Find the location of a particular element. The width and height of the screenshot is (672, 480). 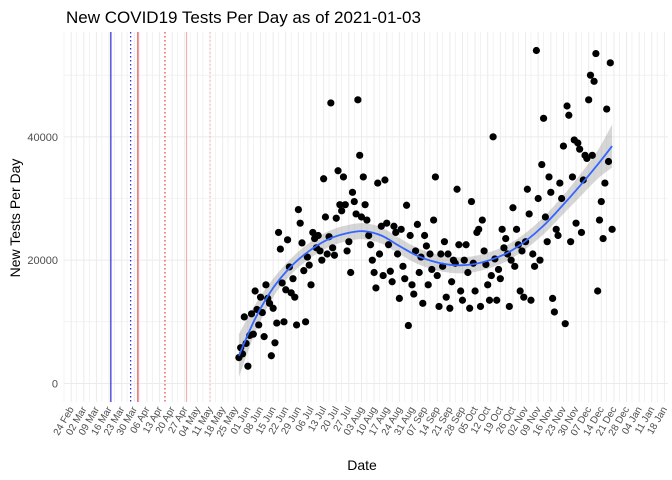

y-tick-label: 20000 is located at coordinates (42, 261).